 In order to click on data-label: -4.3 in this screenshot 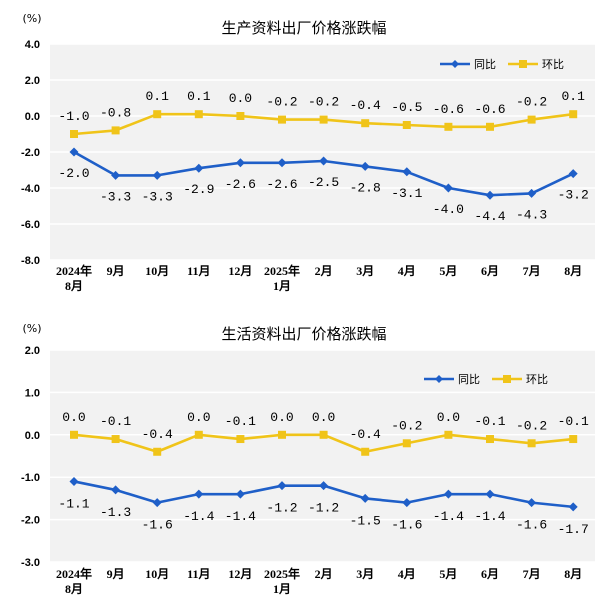, I will do `click(531, 214)`.